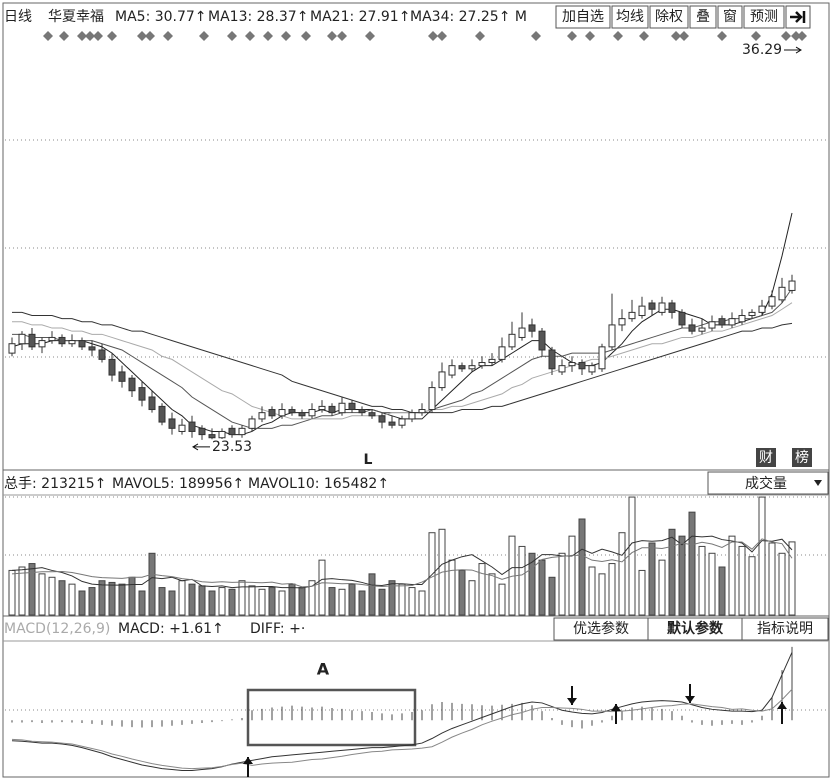 This screenshot has height=780, width=833. What do you see at coordinates (360, 17) in the screenshot?
I see `ma-legend: MA21: 27.91↑` at bounding box center [360, 17].